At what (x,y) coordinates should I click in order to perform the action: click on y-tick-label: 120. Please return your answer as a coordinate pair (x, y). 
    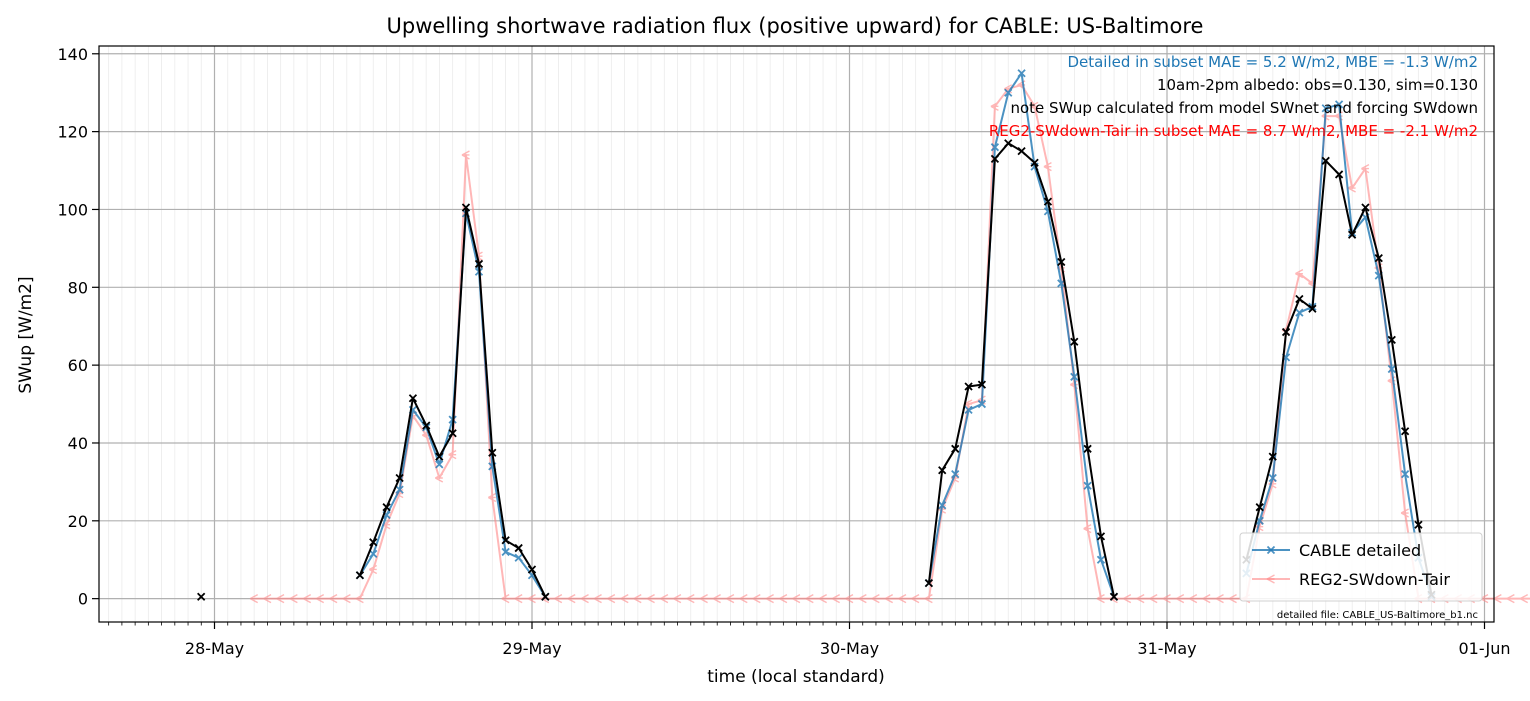
    Looking at the image, I should click on (72, 132).